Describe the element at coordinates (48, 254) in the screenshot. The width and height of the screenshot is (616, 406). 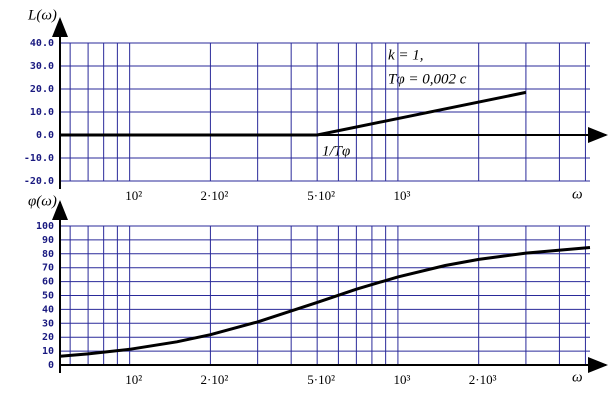
I see `y-tick-label: 80` at that location.